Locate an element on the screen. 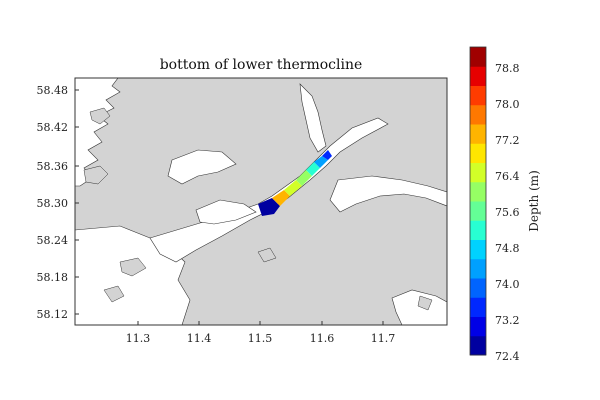  north-inlet is located at coordinates (313, 118).